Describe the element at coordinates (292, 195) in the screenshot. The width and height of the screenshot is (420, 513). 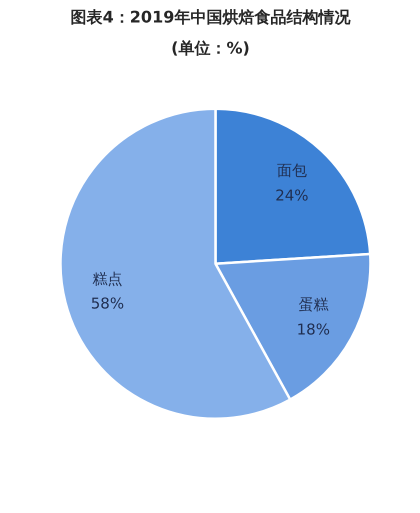
I see `data-label: 24%` at that location.